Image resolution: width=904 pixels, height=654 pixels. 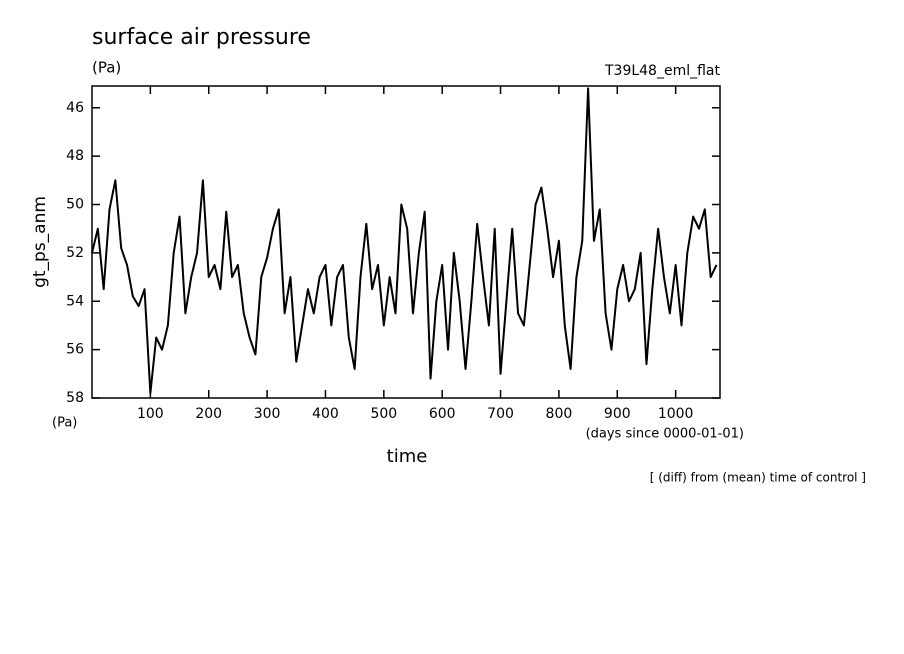 What do you see at coordinates (267, 414) in the screenshot?
I see `x-tick-label: 300` at bounding box center [267, 414].